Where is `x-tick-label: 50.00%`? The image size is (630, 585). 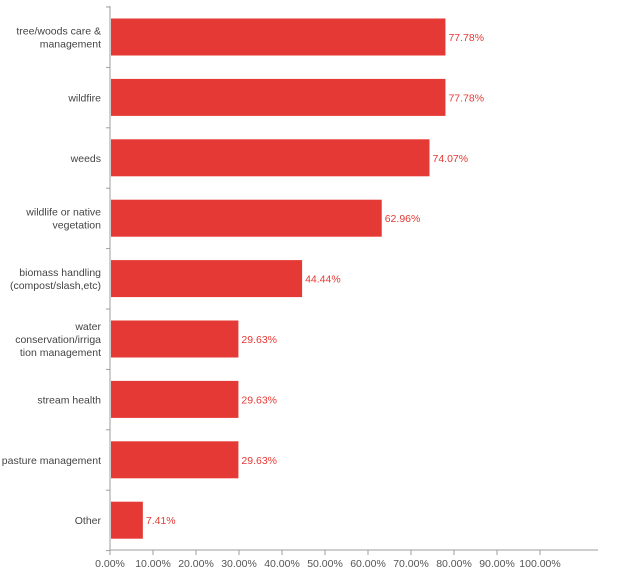
x-tick-label: 50.00% is located at coordinates (325, 564).